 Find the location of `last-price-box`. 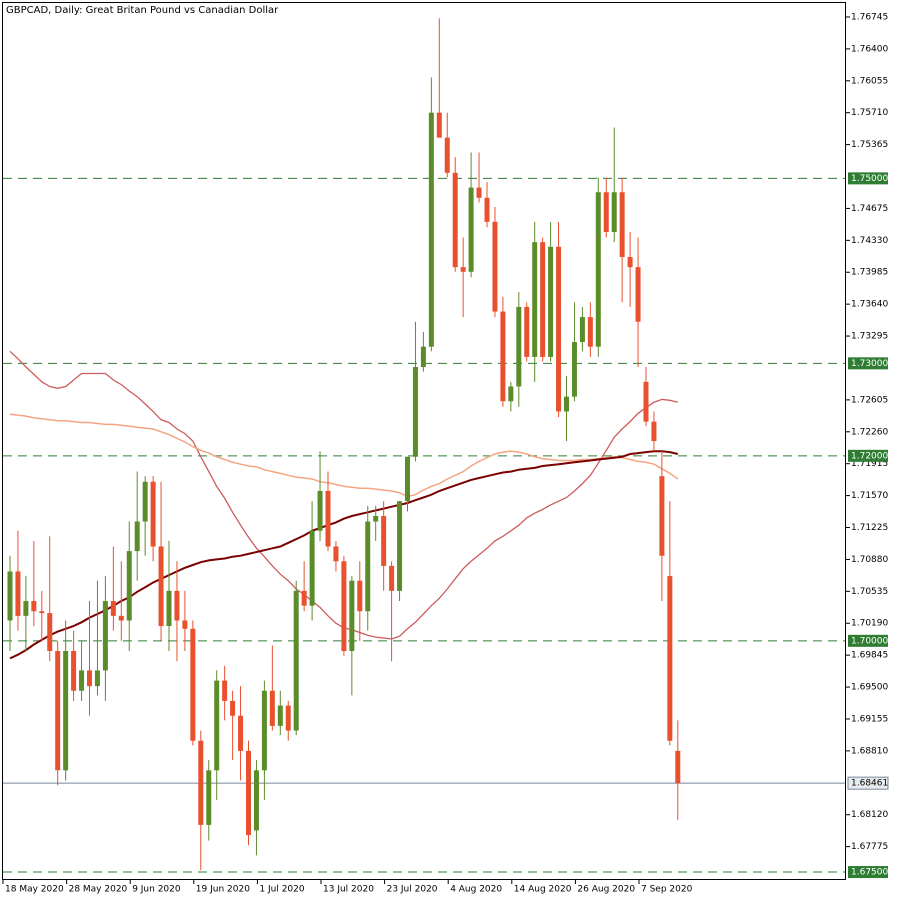

last-price-box is located at coordinates (868, 783).